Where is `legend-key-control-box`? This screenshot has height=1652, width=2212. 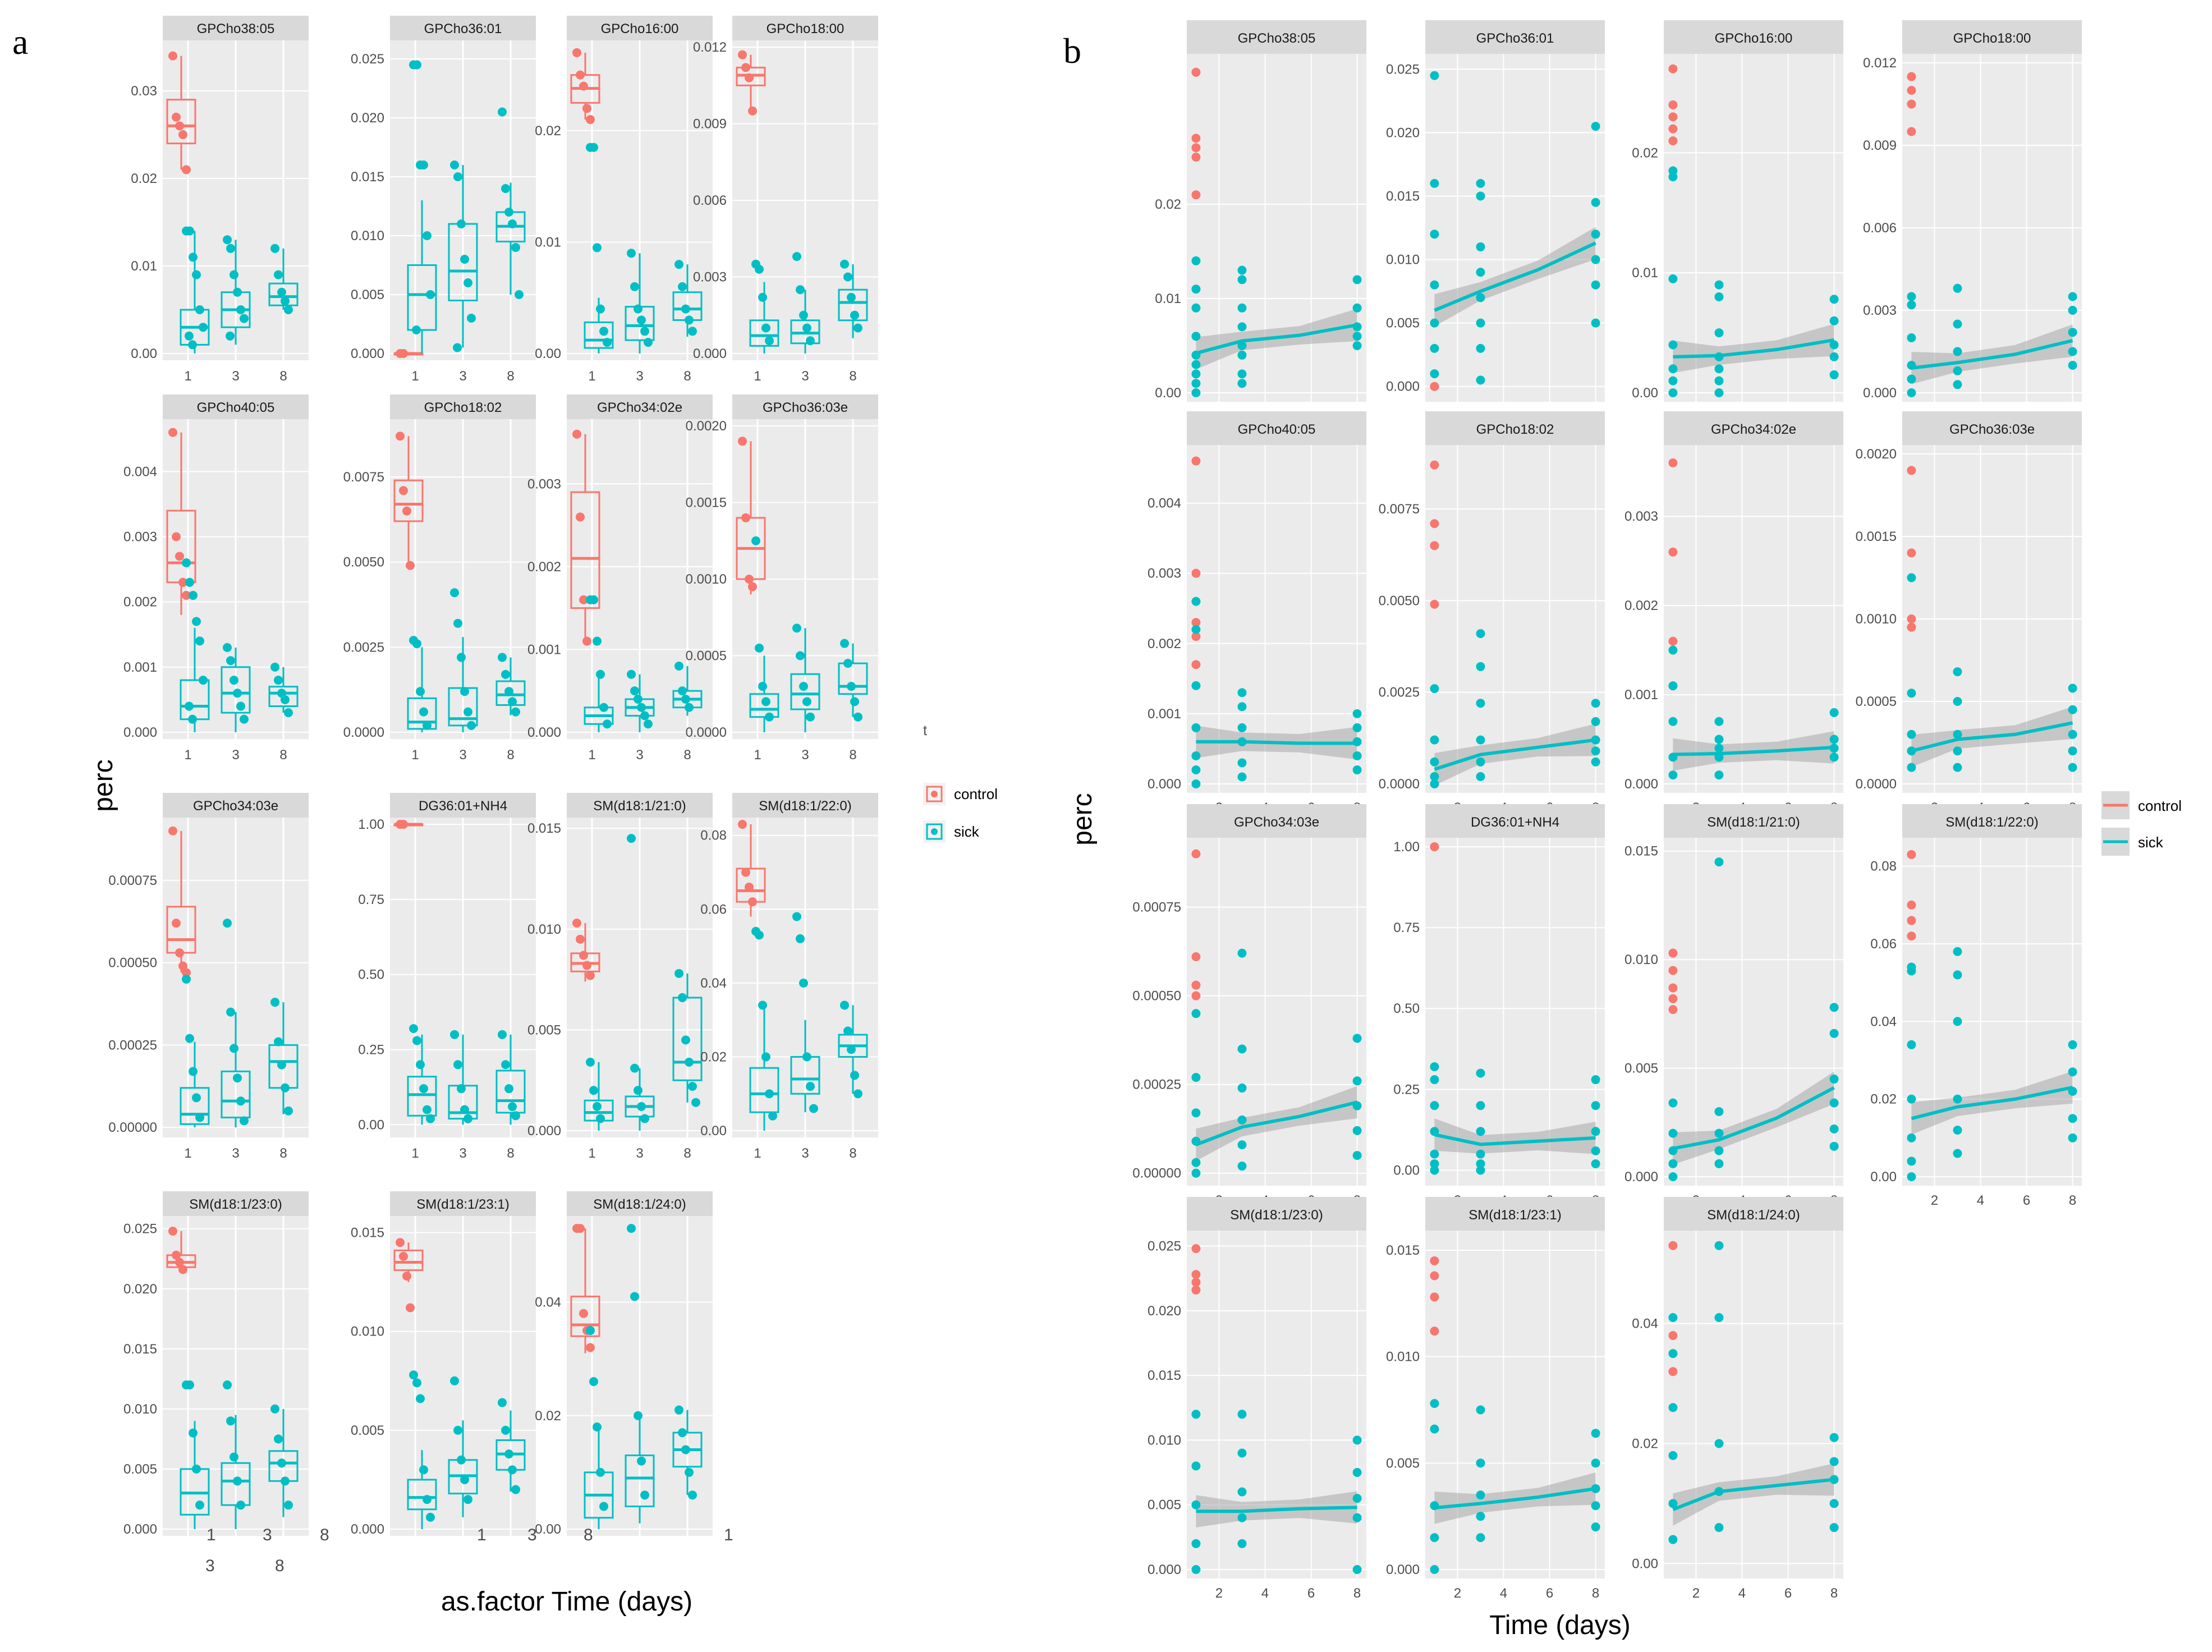 legend-key-control-box is located at coordinates (934, 794).